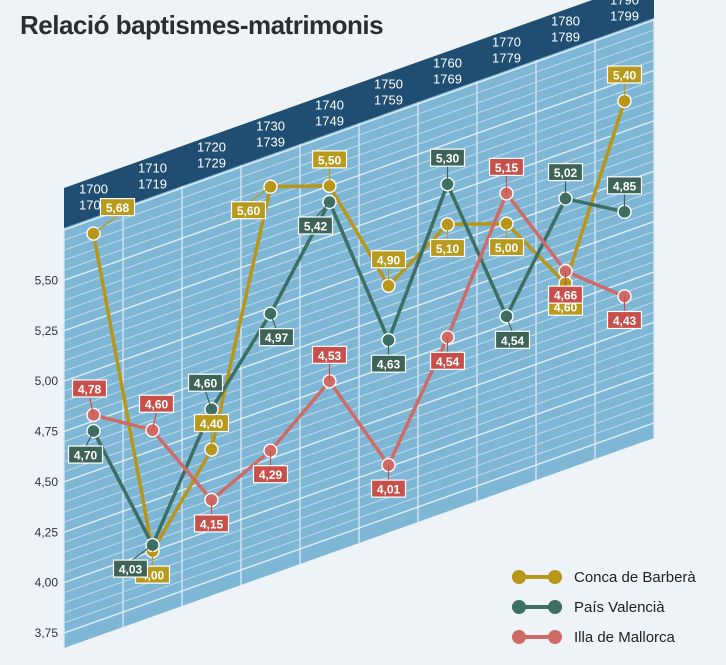  What do you see at coordinates (624, 637) in the screenshot?
I see `legend-label-illa-de-mallorca: Illa de Mallorca` at bounding box center [624, 637].